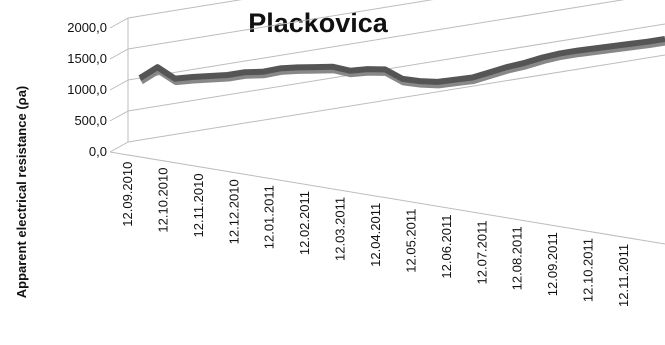 This screenshot has width=665, height=345. I want to click on x-tick-label: 12.03.2011, so click(340, 229).